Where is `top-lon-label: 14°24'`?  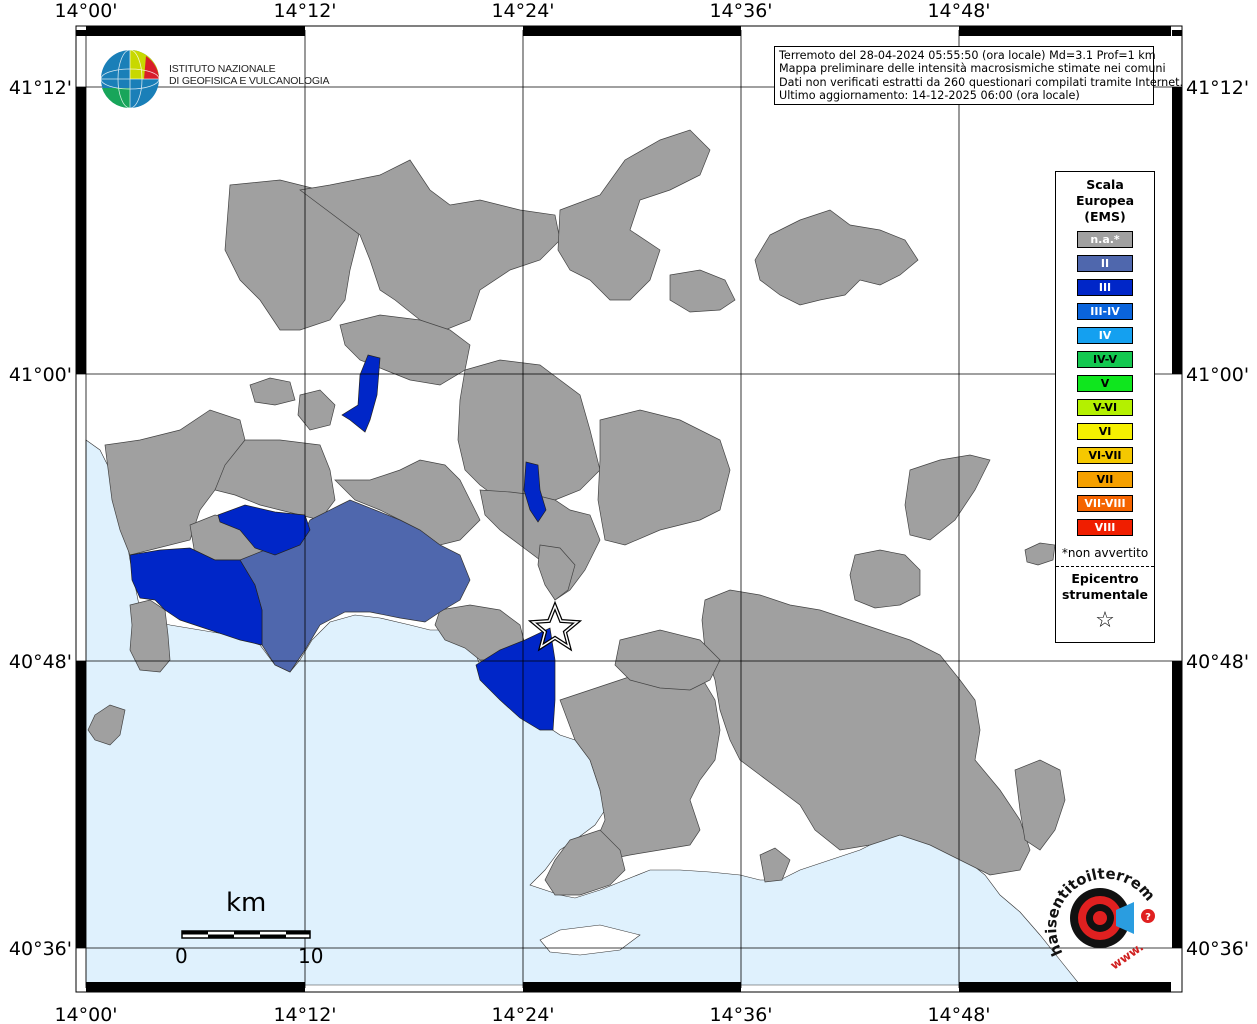
top-lon-label: 14°24' is located at coordinates (522, 11).